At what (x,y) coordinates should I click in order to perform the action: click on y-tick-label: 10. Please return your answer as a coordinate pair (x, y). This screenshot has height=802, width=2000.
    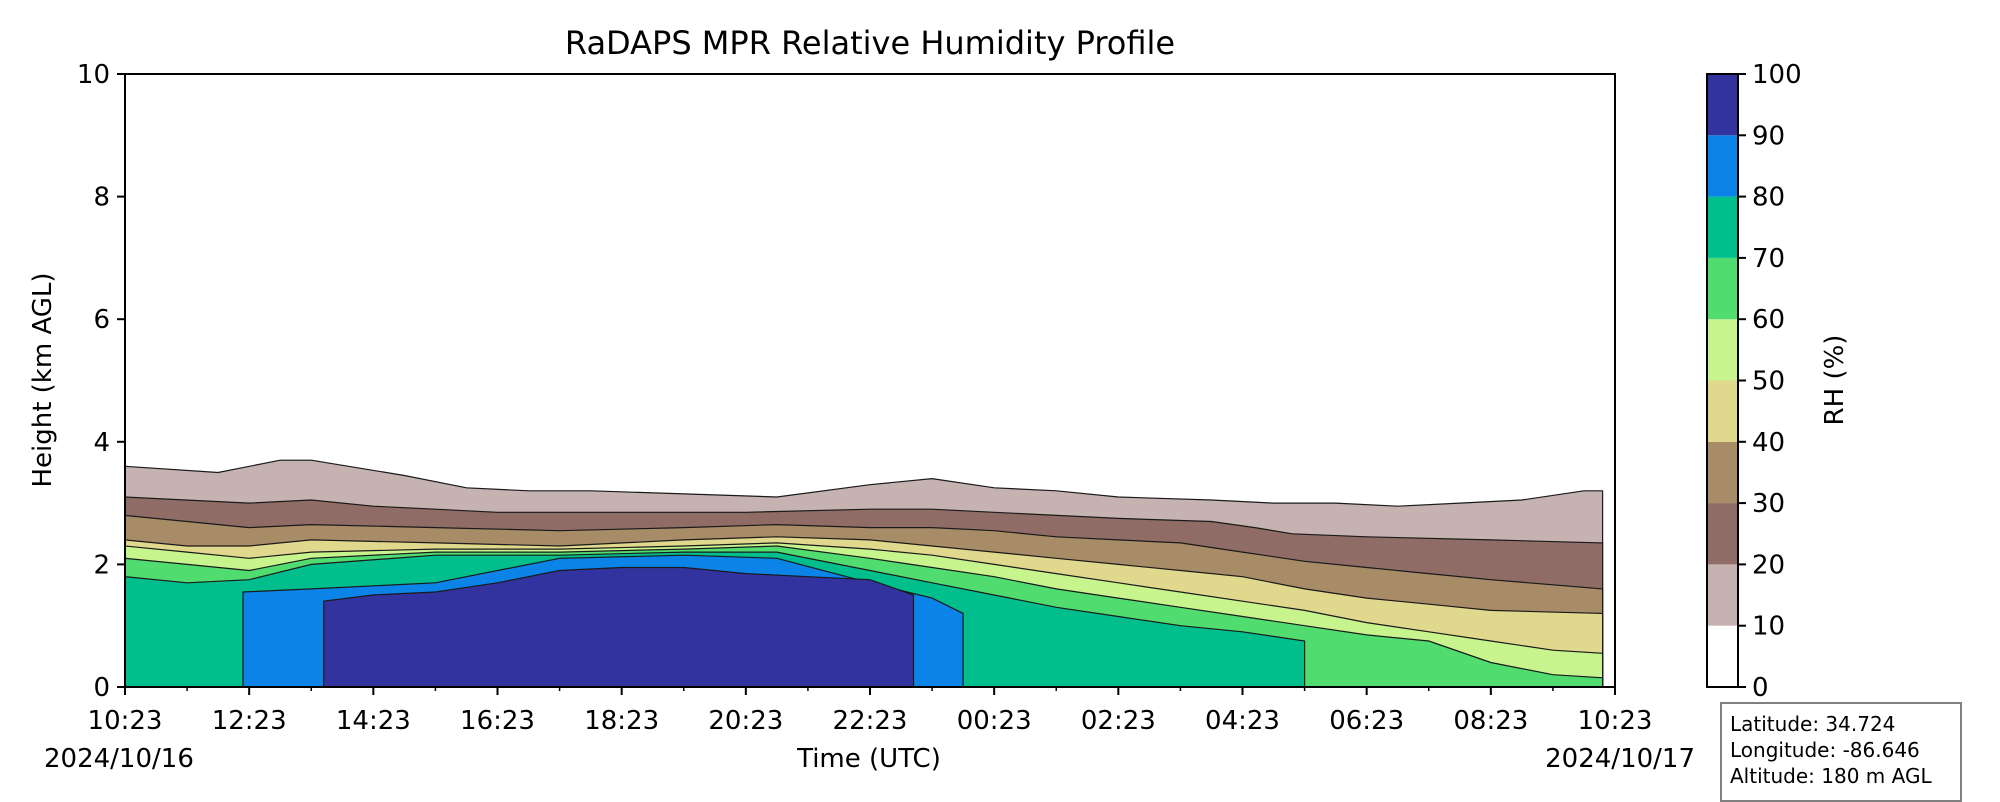
    Looking at the image, I should click on (93, 75).